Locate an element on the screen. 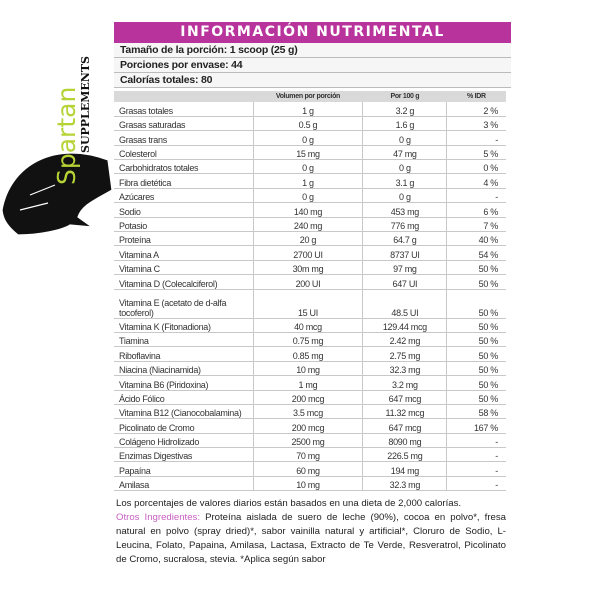 The image size is (600, 600). per-serving: 1 g is located at coordinates (307, 181).